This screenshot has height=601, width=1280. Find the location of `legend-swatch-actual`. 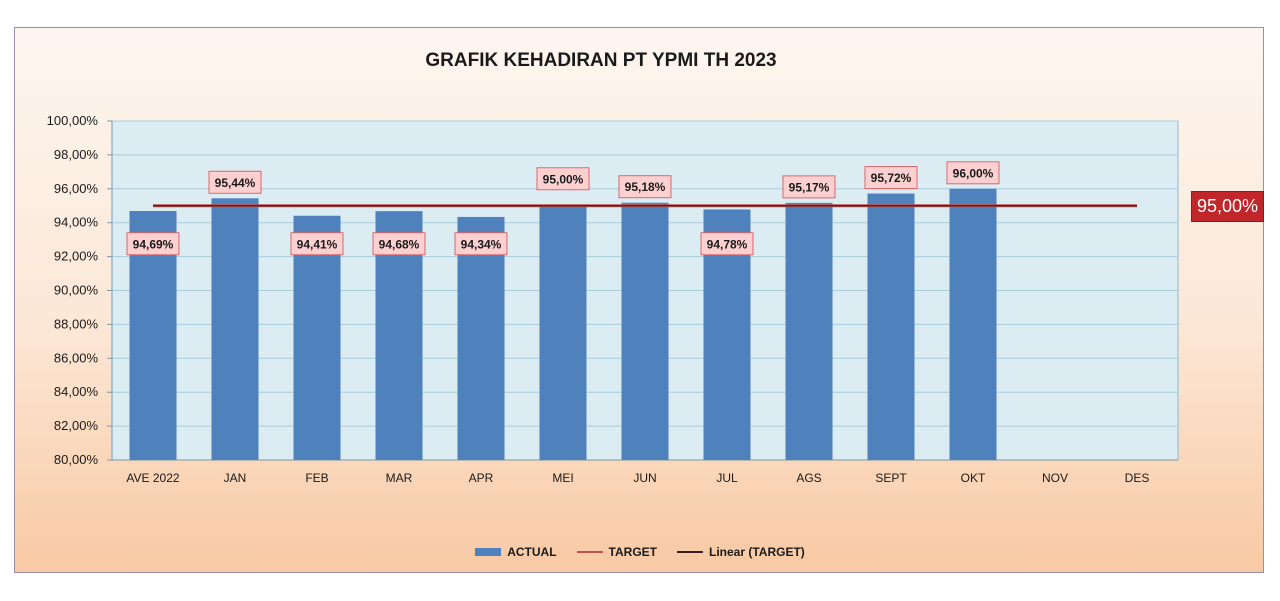

legend-swatch-actual is located at coordinates (488, 552).